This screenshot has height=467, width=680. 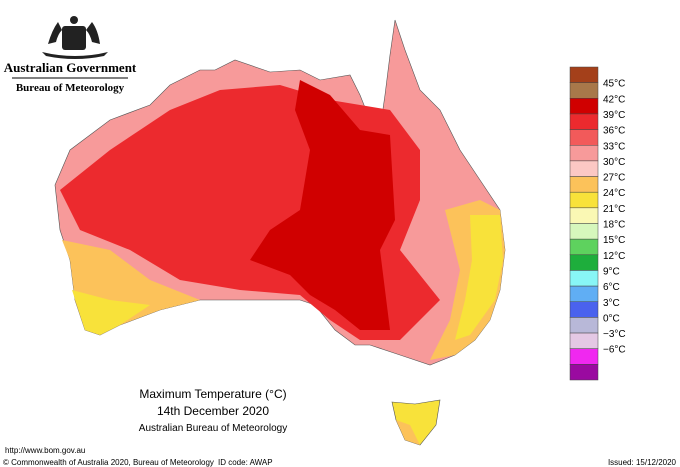 What do you see at coordinates (213, 411) in the screenshot?
I see `caption-date: 14th December 2020` at bounding box center [213, 411].